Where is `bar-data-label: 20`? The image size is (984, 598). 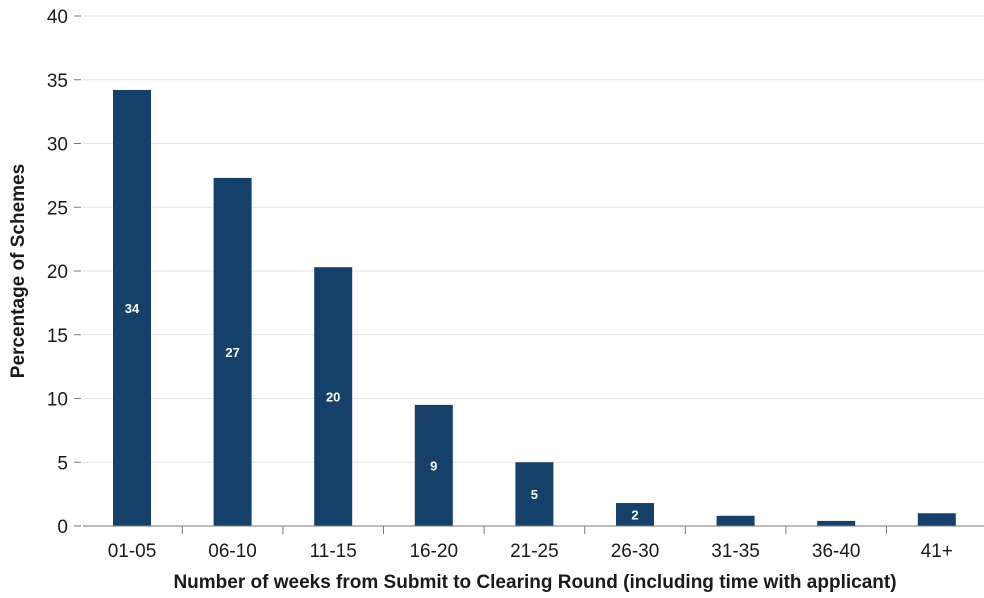
bar-data-label: 20 is located at coordinates (333, 397).